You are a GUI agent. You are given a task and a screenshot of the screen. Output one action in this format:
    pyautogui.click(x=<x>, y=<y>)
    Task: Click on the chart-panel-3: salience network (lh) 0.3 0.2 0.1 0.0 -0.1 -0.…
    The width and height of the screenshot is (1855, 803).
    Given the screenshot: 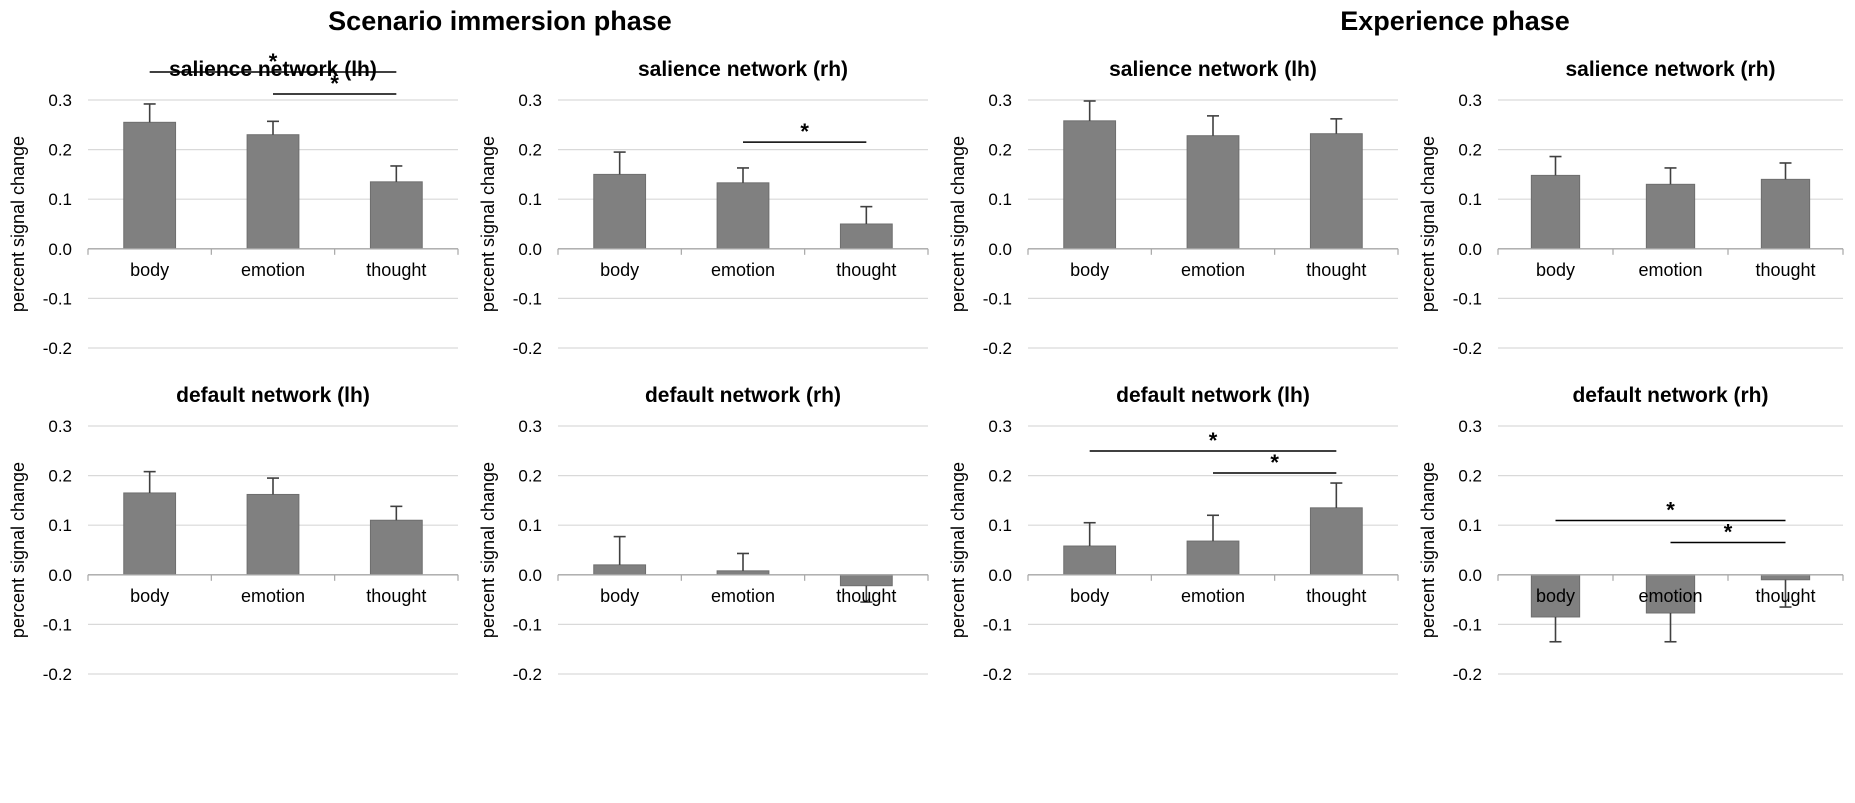 What is the action you would take?
    pyautogui.click(x=1173, y=208)
    